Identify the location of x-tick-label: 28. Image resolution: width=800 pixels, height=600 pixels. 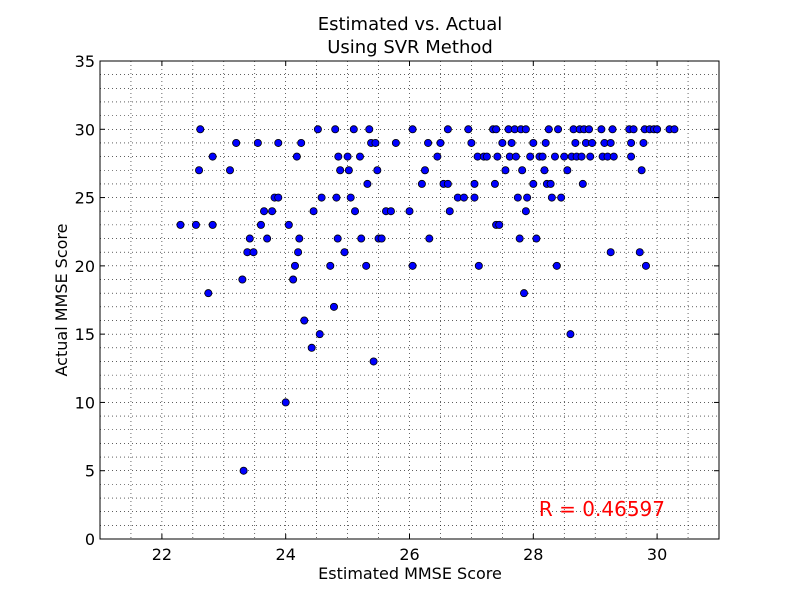
(533, 554).